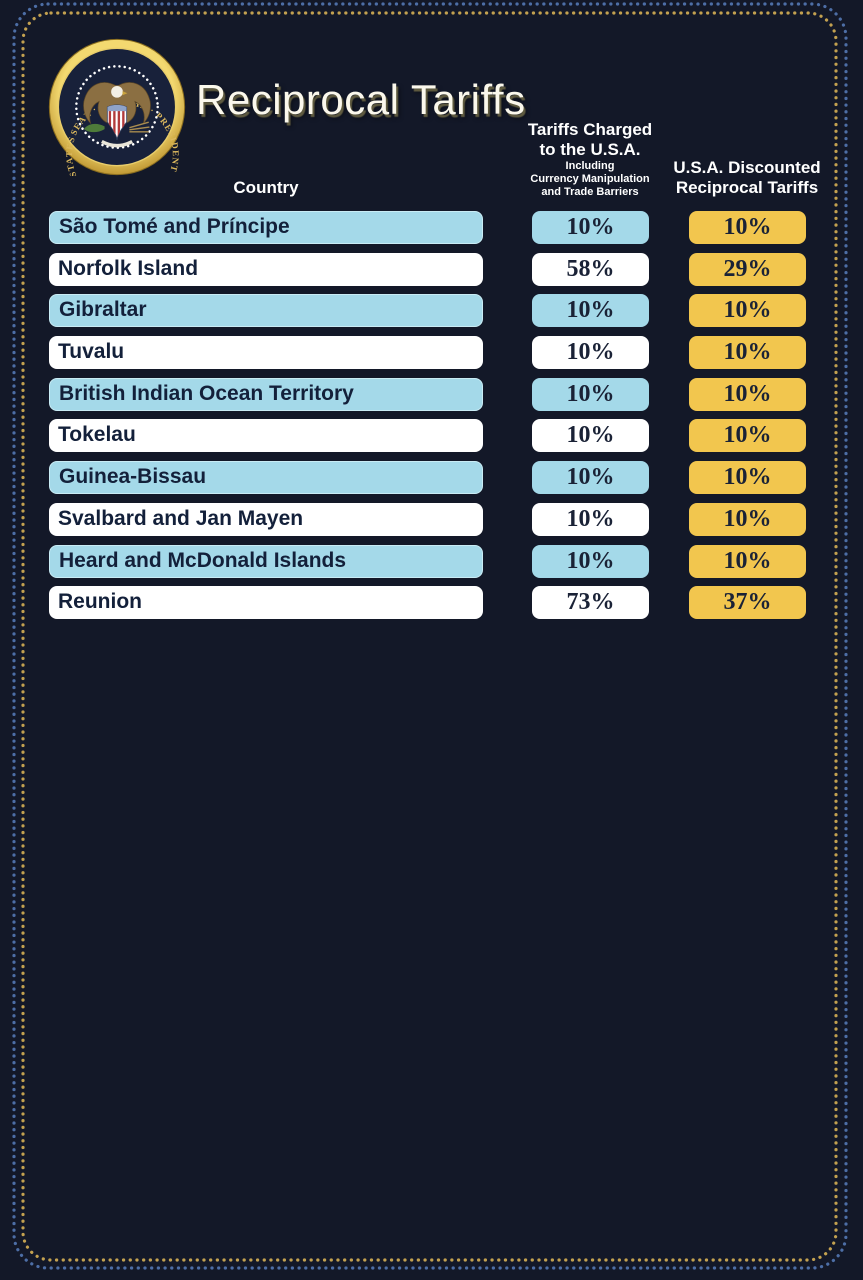 This screenshot has height=1280, width=863. I want to click on discounted-tariff-cell: 29%, so click(747, 269).